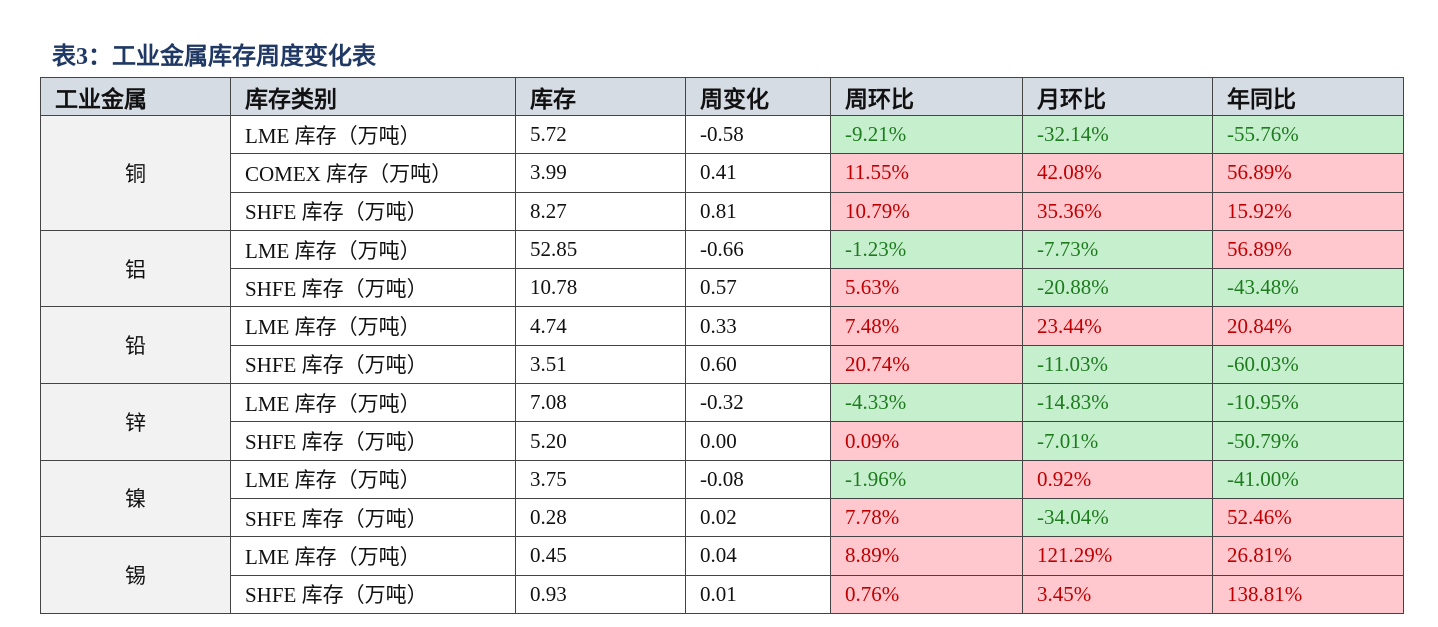 Image resolution: width=1438 pixels, height=627 pixels. Describe the element at coordinates (1308, 326) in the screenshot. I see `value-cell: 20.84%` at that location.